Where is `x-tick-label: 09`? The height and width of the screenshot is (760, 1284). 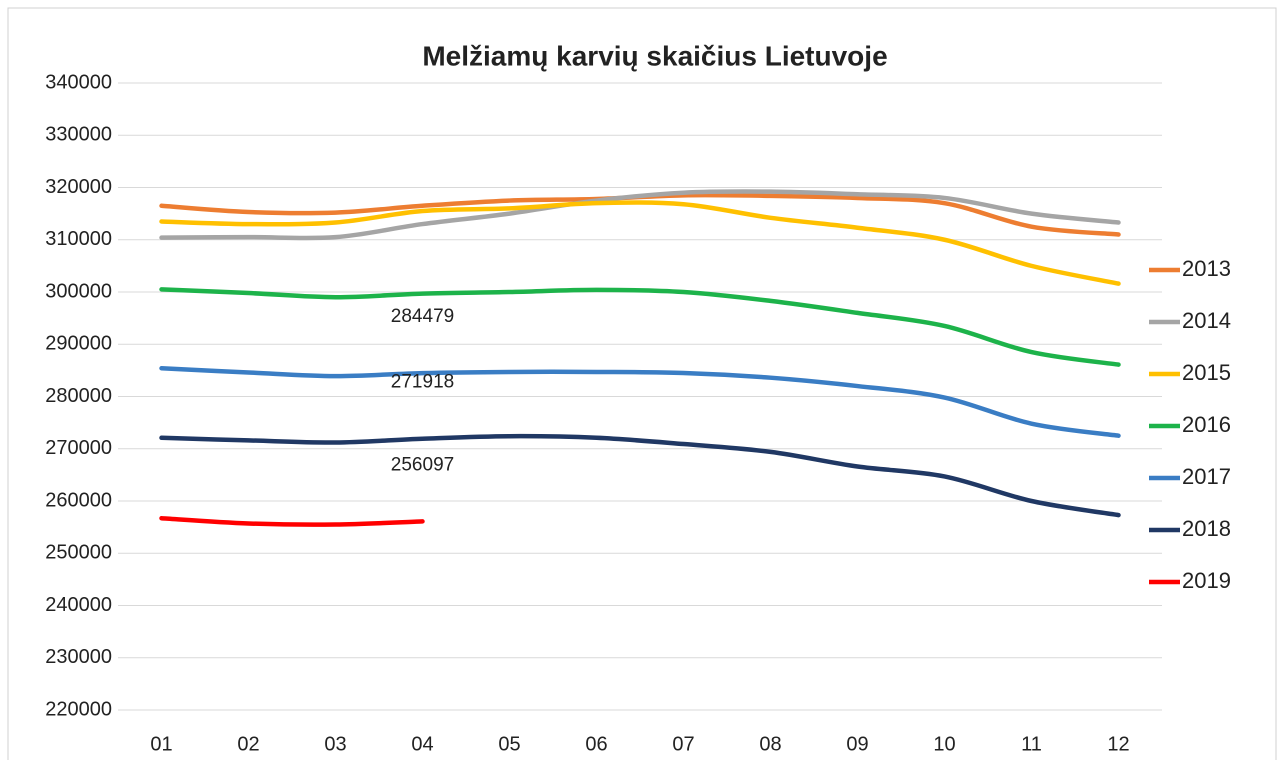
x-tick-label: 09 is located at coordinates (857, 744).